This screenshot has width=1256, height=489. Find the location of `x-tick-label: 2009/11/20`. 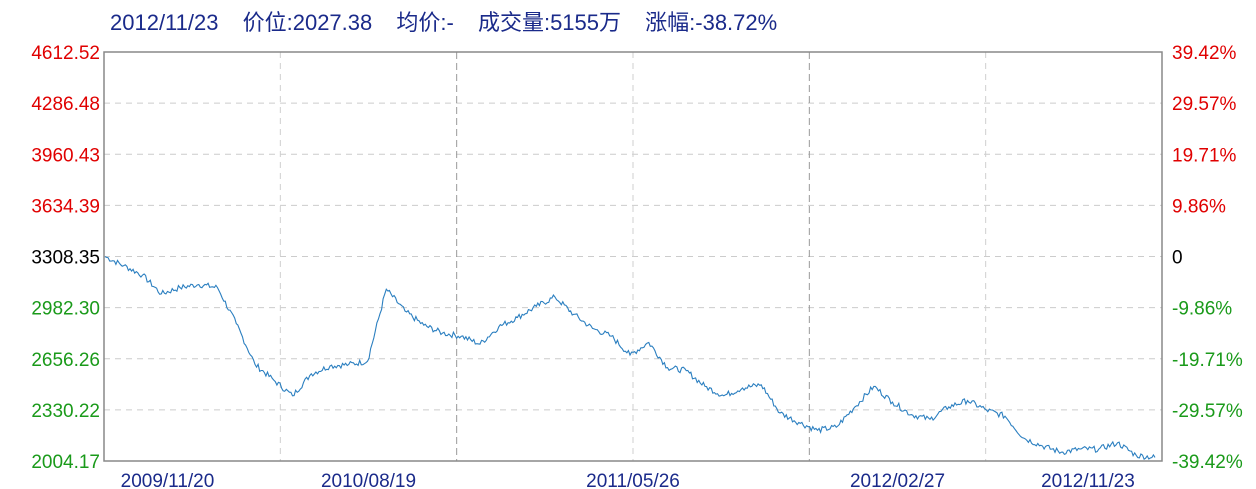

x-tick-label: 2009/11/20 is located at coordinates (168, 480).